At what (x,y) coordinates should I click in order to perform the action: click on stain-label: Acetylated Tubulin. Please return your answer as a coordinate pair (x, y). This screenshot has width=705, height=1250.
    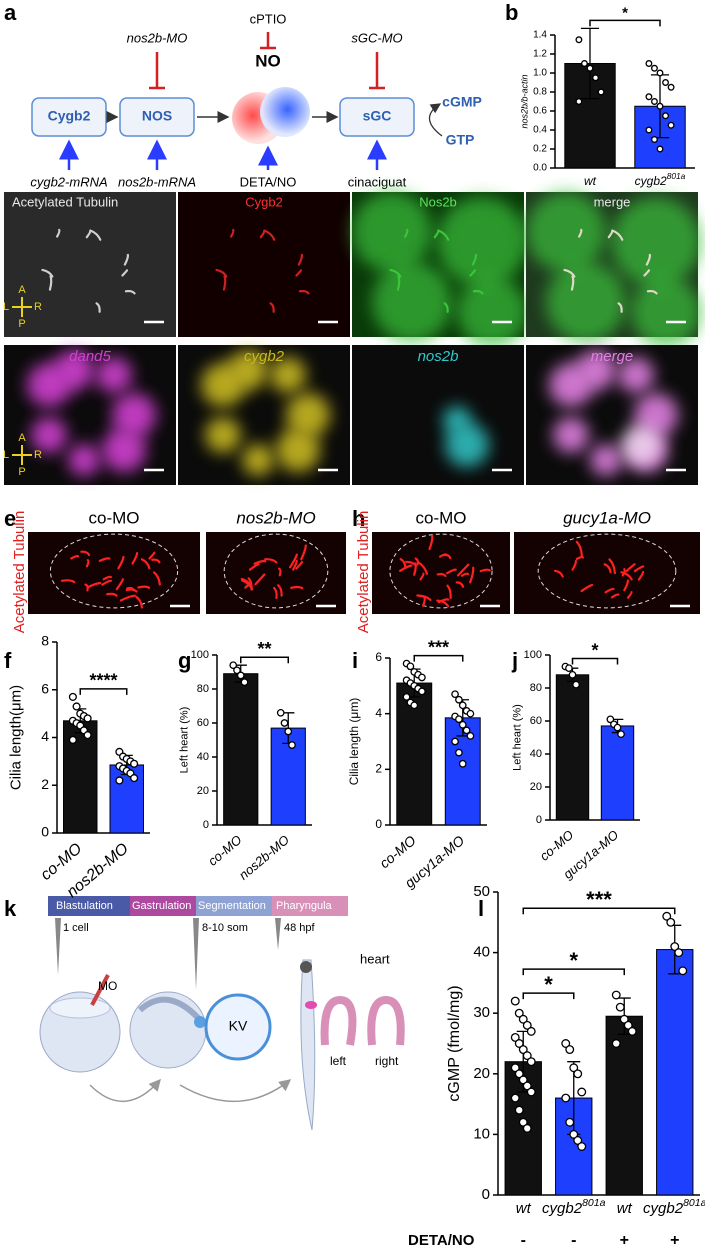
    Looking at the image, I should click on (363, 572).